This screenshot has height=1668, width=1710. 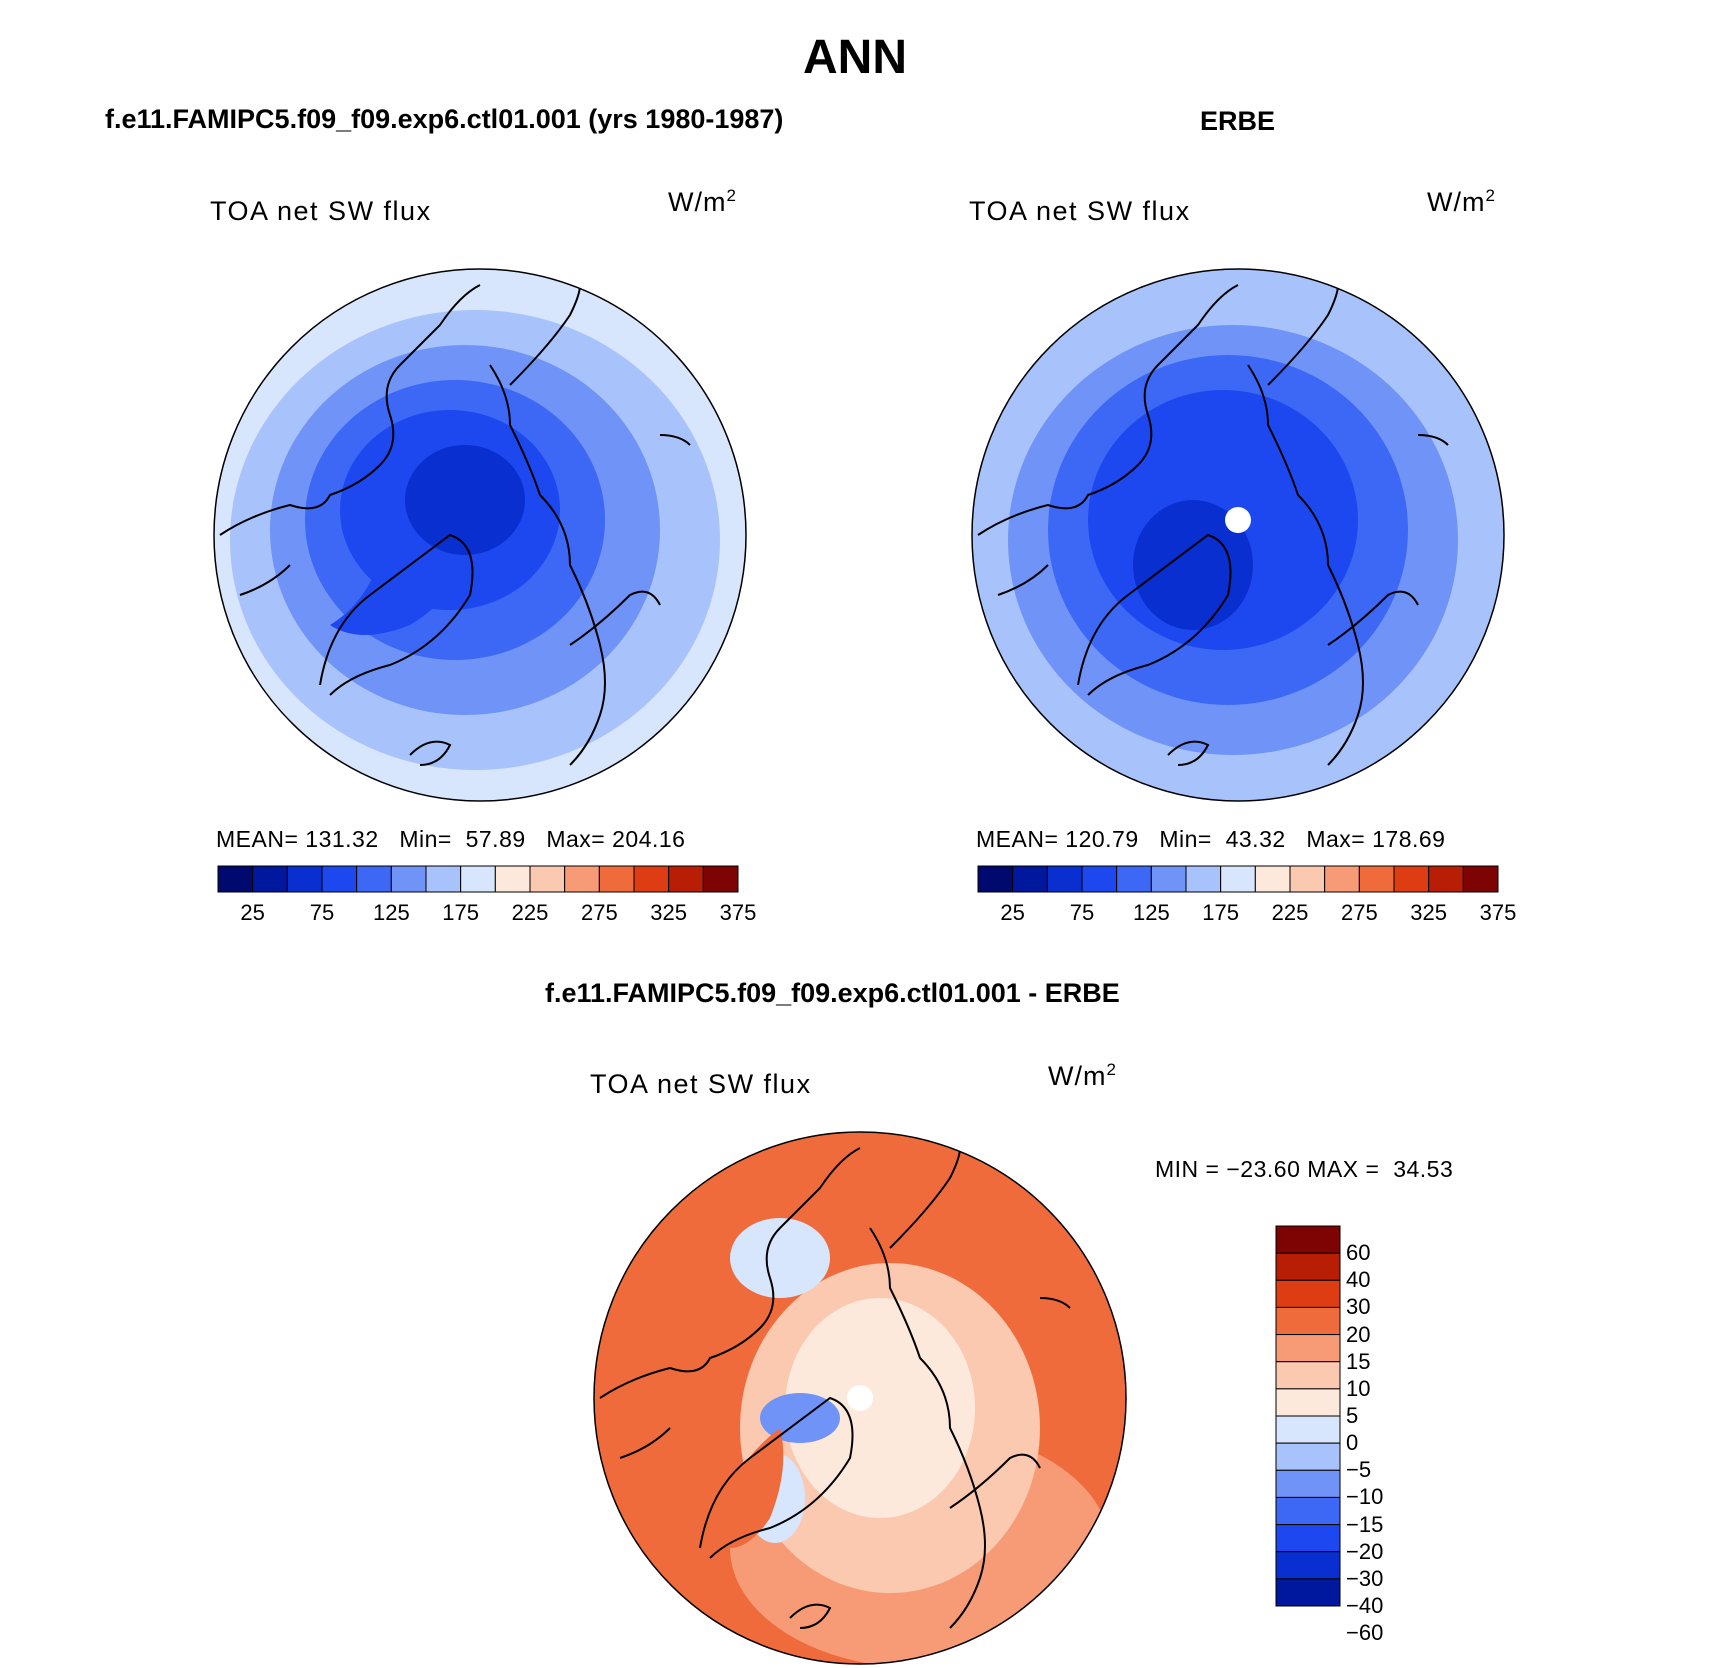 I want to click on model-units-base: W/m, so click(x=697, y=202).